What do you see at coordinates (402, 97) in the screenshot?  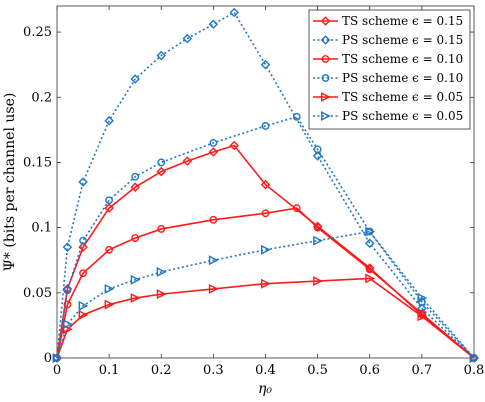 I see `legend-entry: TS scheme ϵ = 0.05` at bounding box center [402, 97].